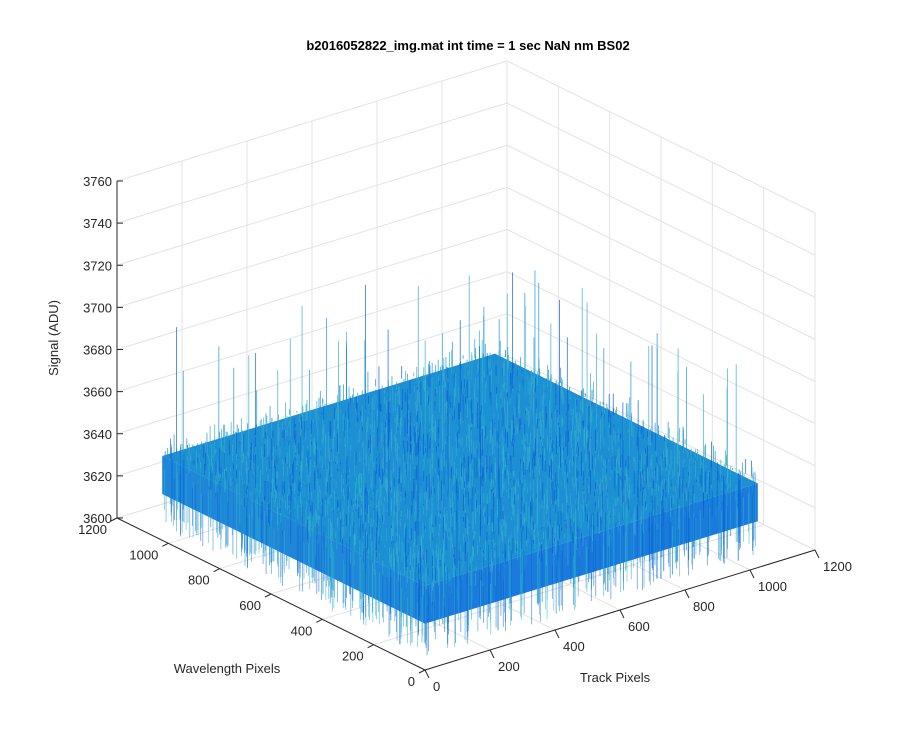 The height and width of the screenshot is (750, 900). Describe the element at coordinates (704, 606) in the screenshot. I see `x-tick-label: 800` at that location.